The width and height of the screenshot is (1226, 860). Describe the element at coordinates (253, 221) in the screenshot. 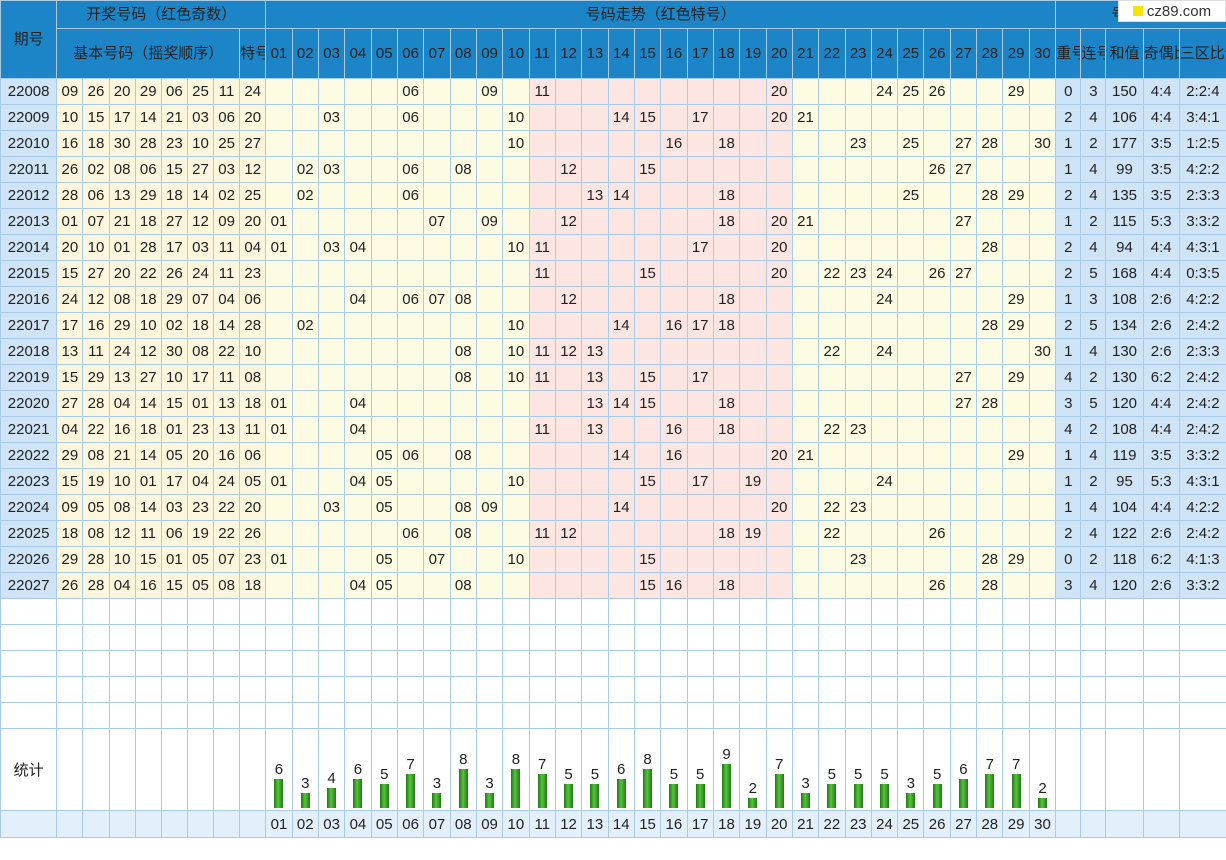

I see `special-number: 20` at that location.